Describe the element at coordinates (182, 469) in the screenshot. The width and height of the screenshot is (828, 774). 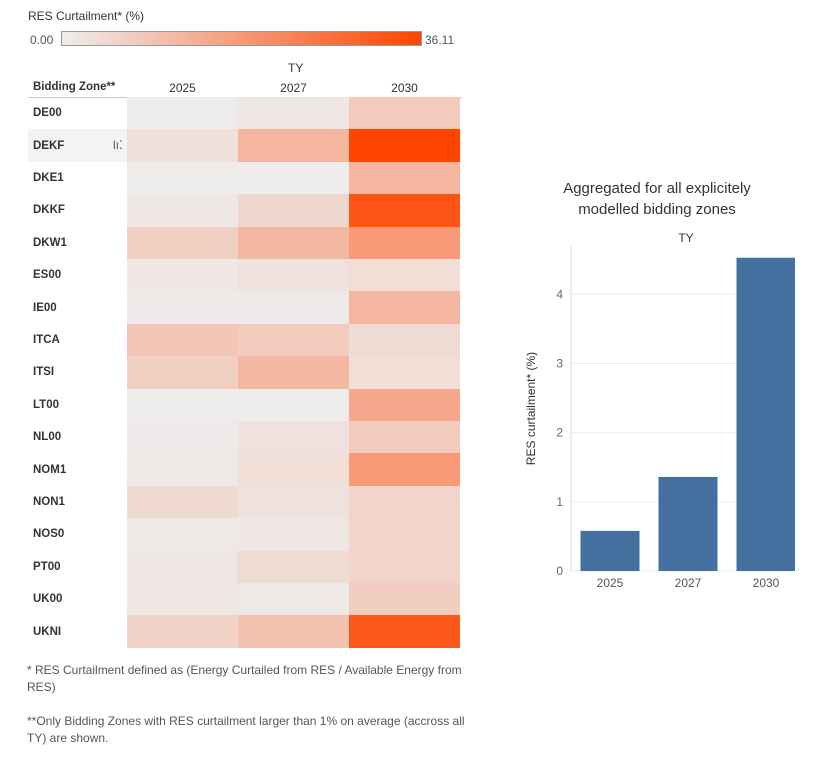
I see `heatmap-cell-nom1-2025` at that location.